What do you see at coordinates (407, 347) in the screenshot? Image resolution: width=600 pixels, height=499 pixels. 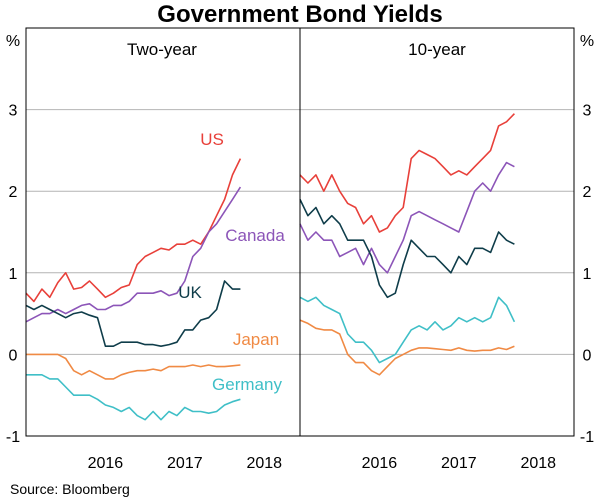 I see `series-line-10-year-japan` at bounding box center [407, 347].